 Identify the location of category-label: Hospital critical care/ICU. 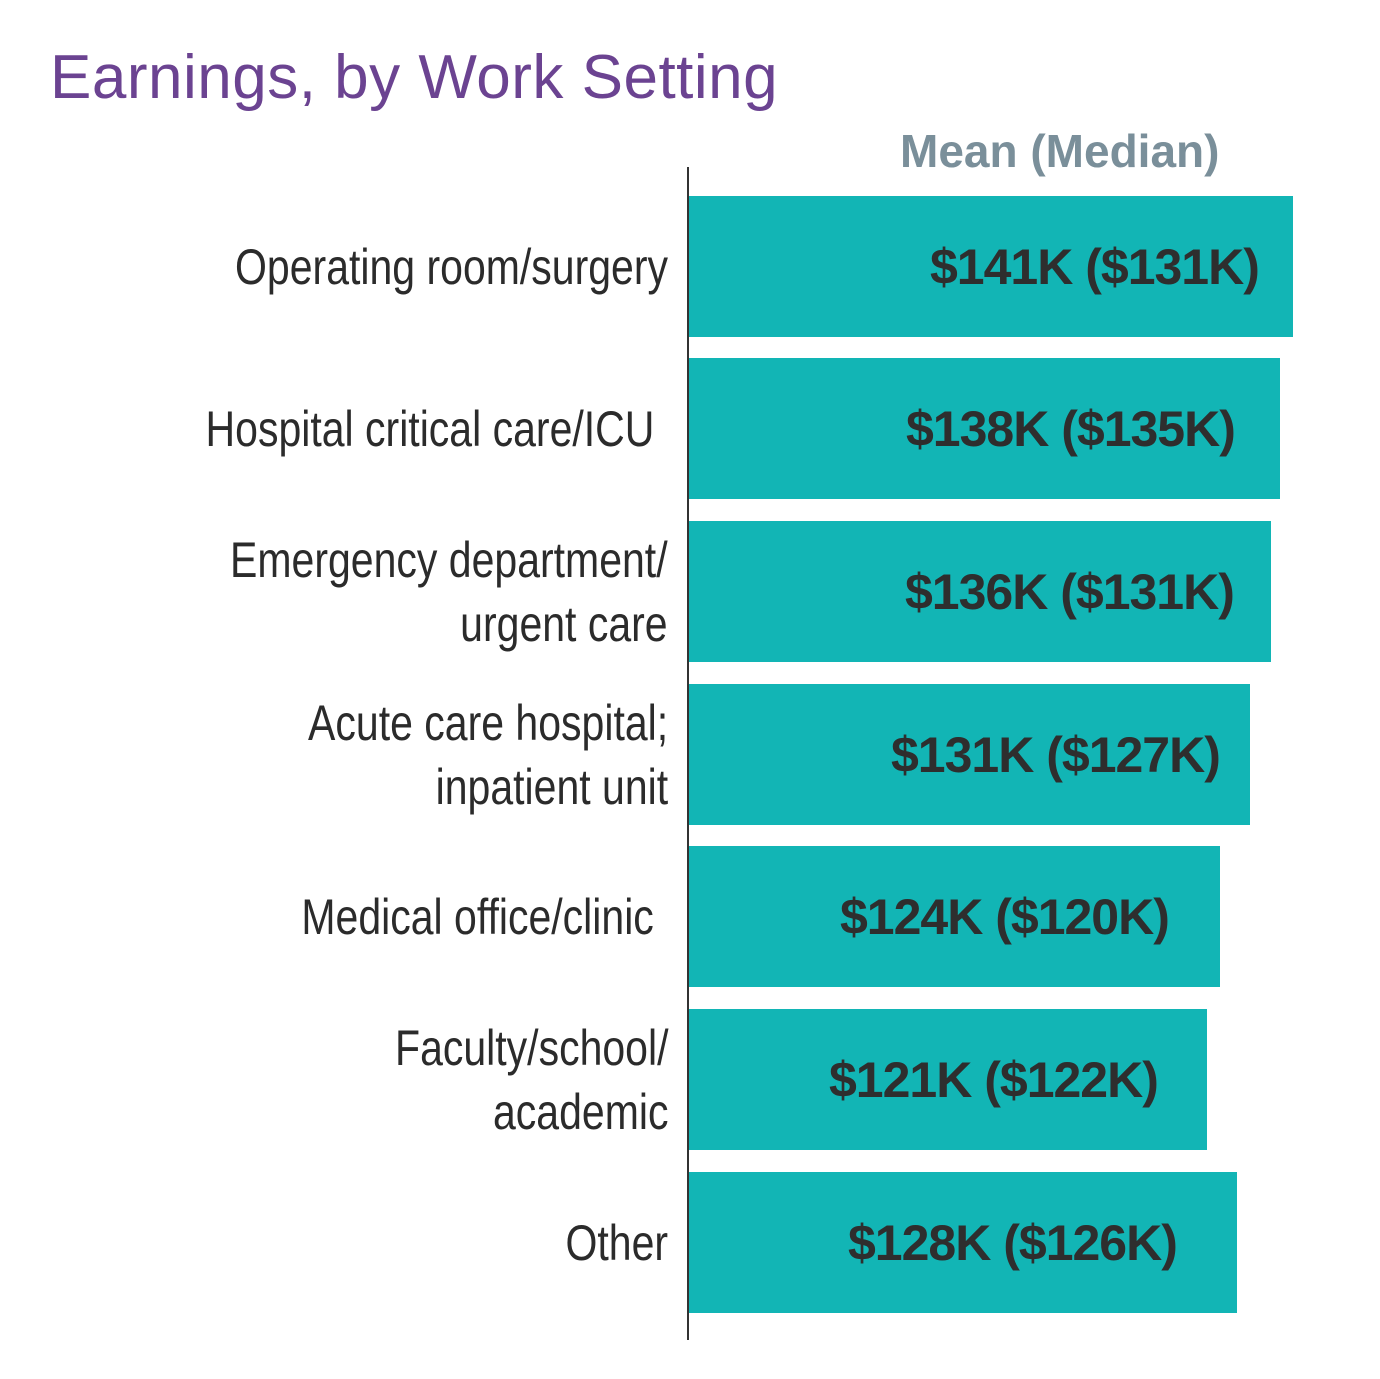
(429, 428).